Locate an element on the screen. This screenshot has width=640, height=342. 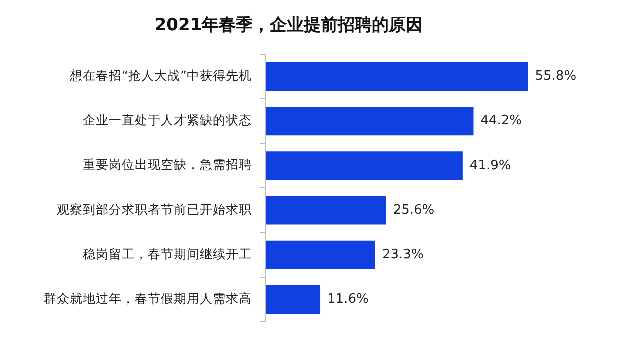
data-label: 44.2% is located at coordinates (501, 121).